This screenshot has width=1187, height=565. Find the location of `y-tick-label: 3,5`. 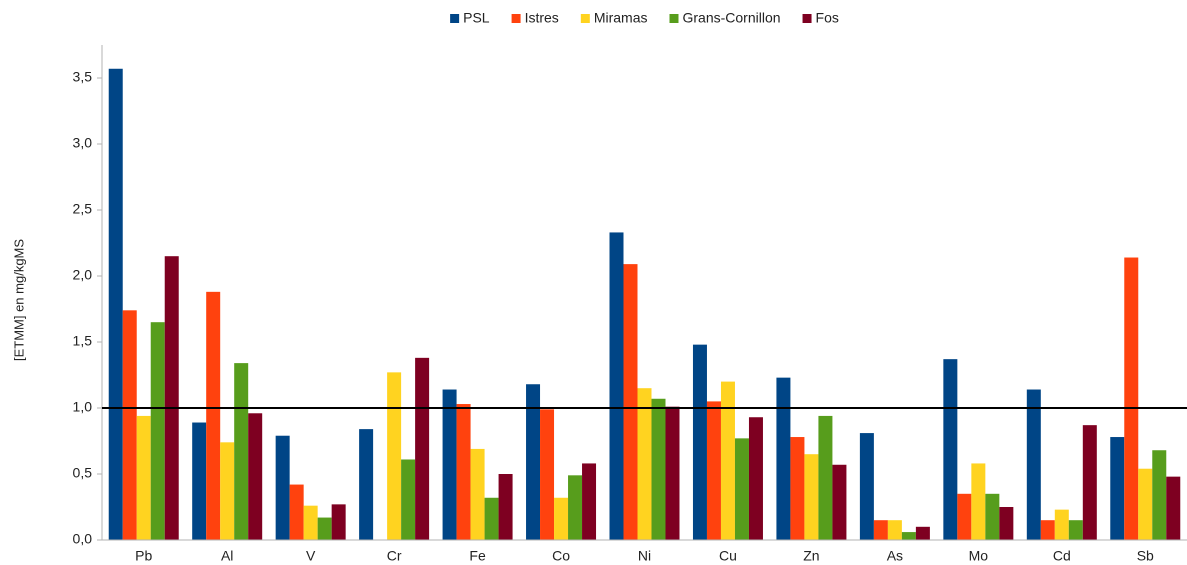

y-tick-label: 3,5 is located at coordinates (83, 77).